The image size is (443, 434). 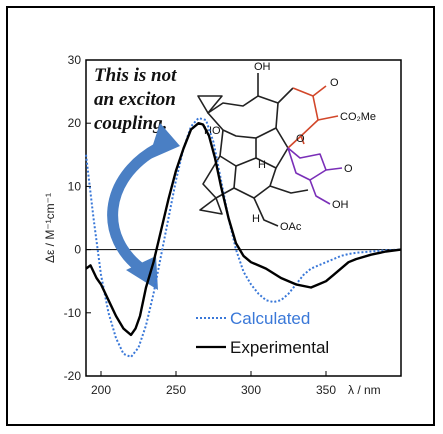 I want to click on annotation-line-1: This is not, so click(x=135, y=75).